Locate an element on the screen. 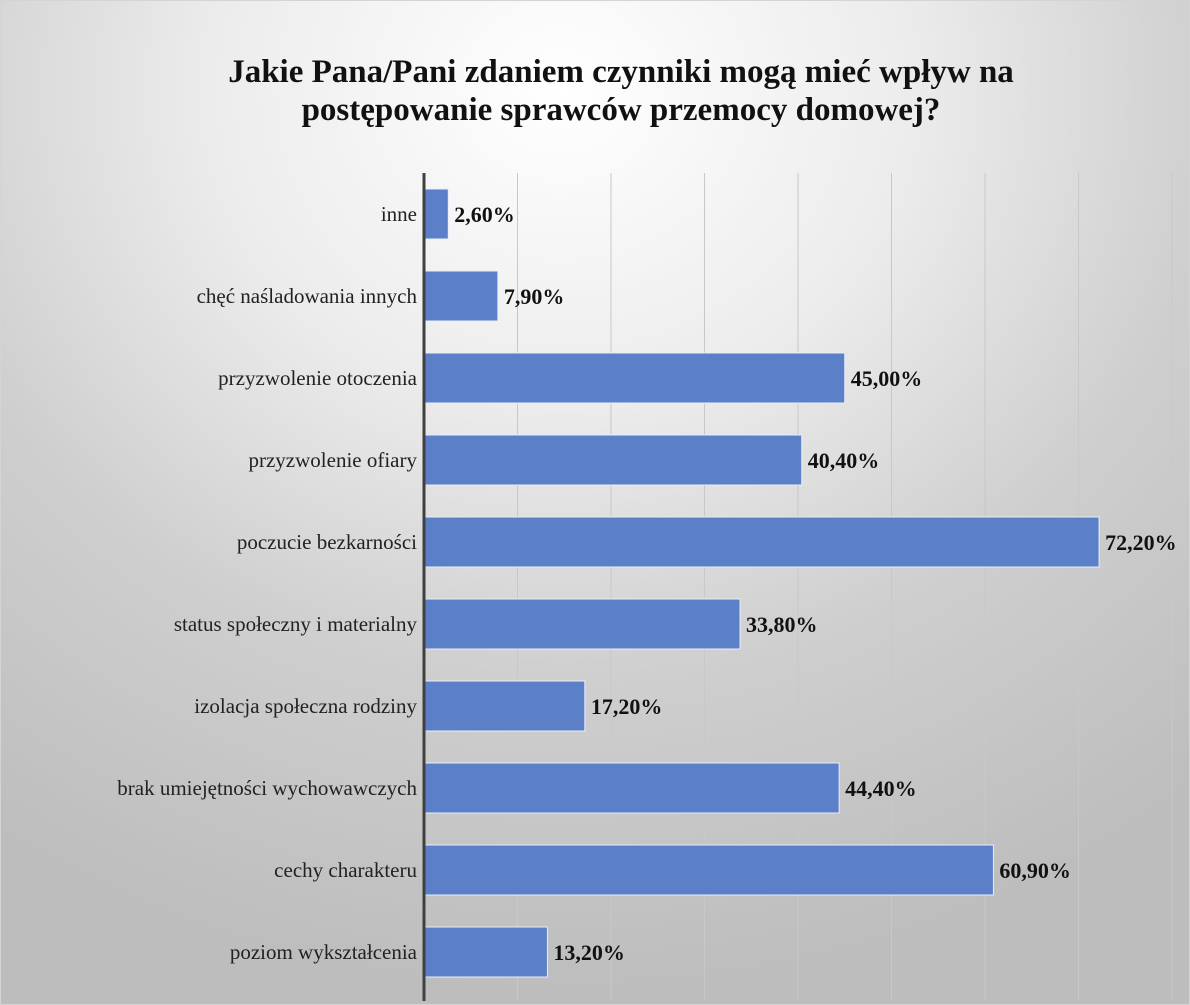 The width and height of the screenshot is (1190, 1005). category-label: przyzwolenie ofiary is located at coordinates (332, 460).